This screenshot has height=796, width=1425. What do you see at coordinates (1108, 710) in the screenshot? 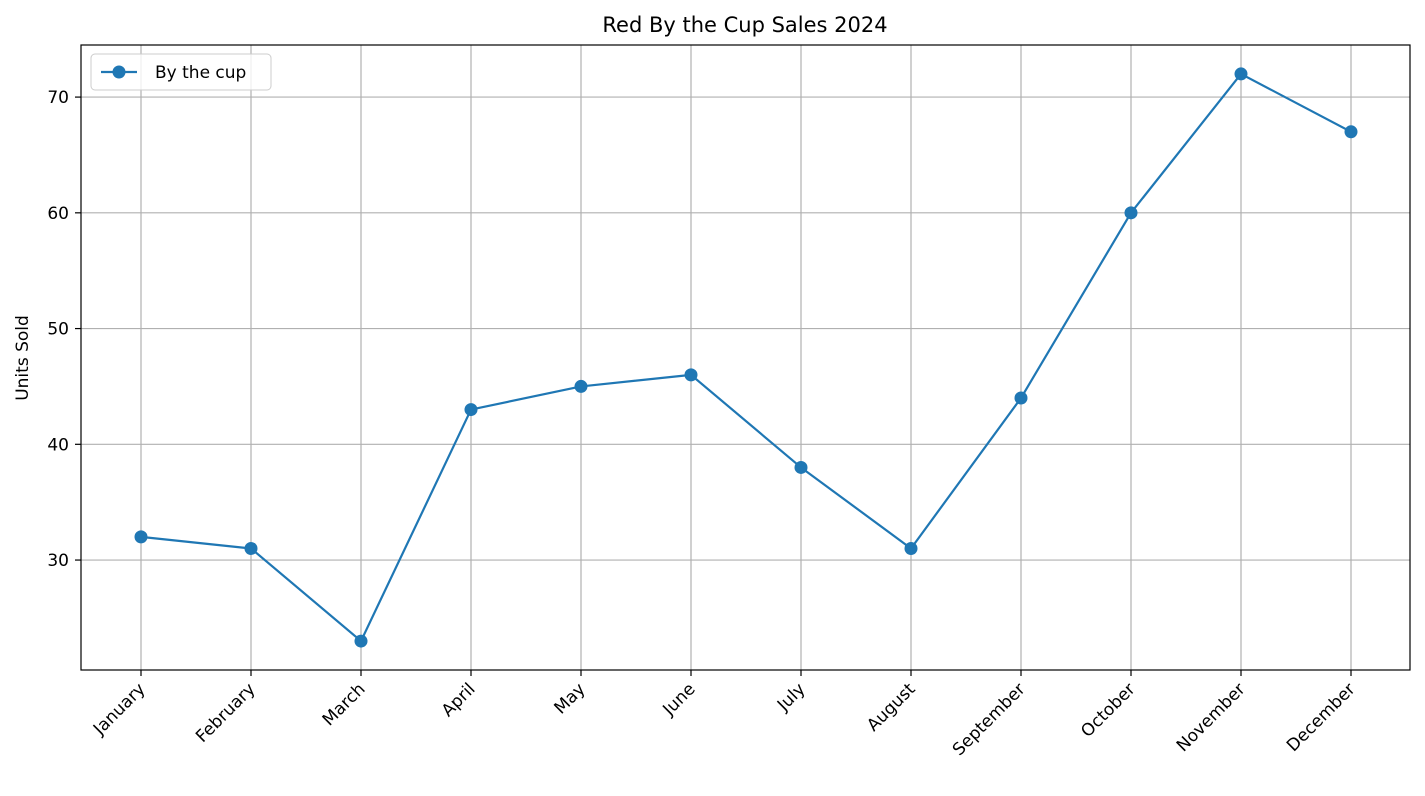
I see `x-tick-label: October` at bounding box center [1108, 710].